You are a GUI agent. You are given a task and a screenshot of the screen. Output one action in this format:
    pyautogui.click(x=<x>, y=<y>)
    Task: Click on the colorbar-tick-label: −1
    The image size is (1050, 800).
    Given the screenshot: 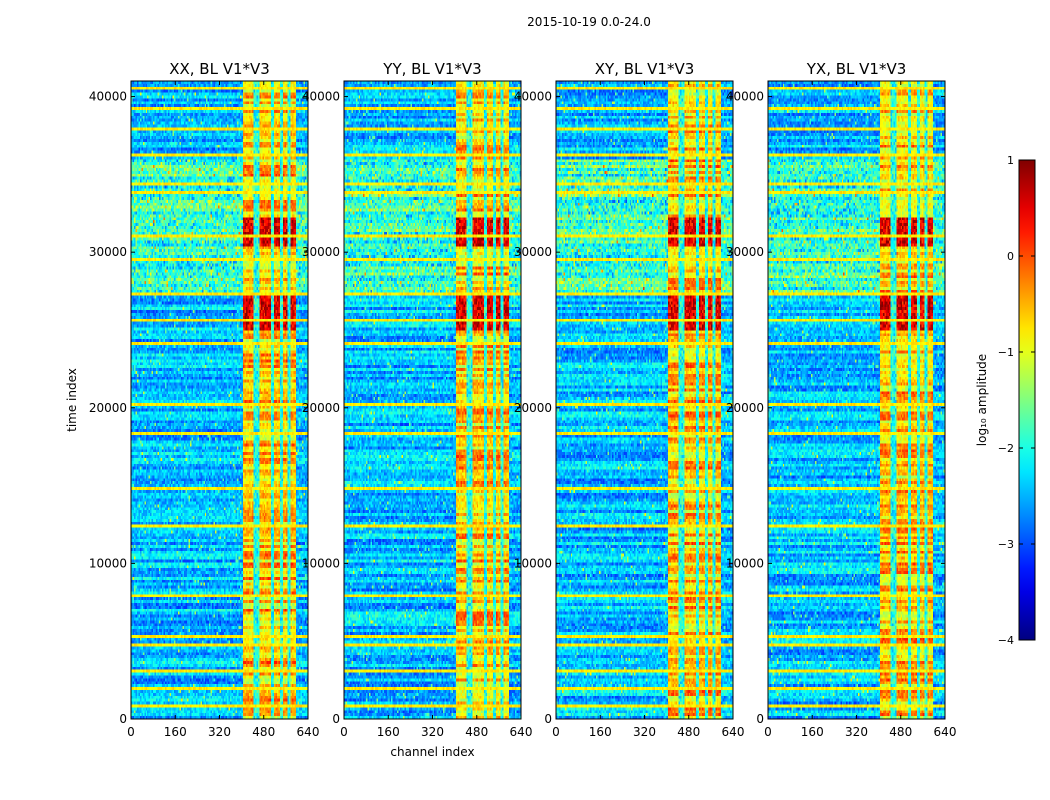 What is the action you would take?
    pyautogui.click(x=1006, y=352)
    